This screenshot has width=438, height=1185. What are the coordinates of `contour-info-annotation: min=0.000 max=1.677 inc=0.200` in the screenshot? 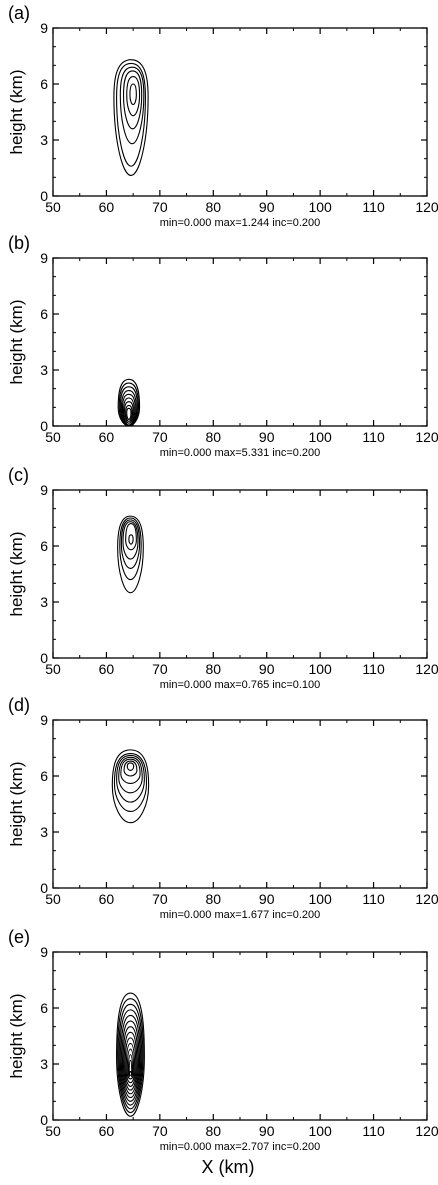 It's located at (240, 915).